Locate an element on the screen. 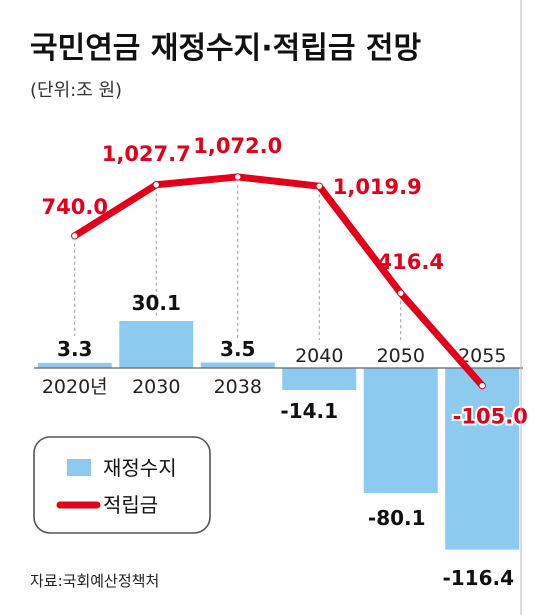 The height and width of the screenshot is (615, 540). line-value-label-3: 1,019.9 is located at coordinates (377, 187).